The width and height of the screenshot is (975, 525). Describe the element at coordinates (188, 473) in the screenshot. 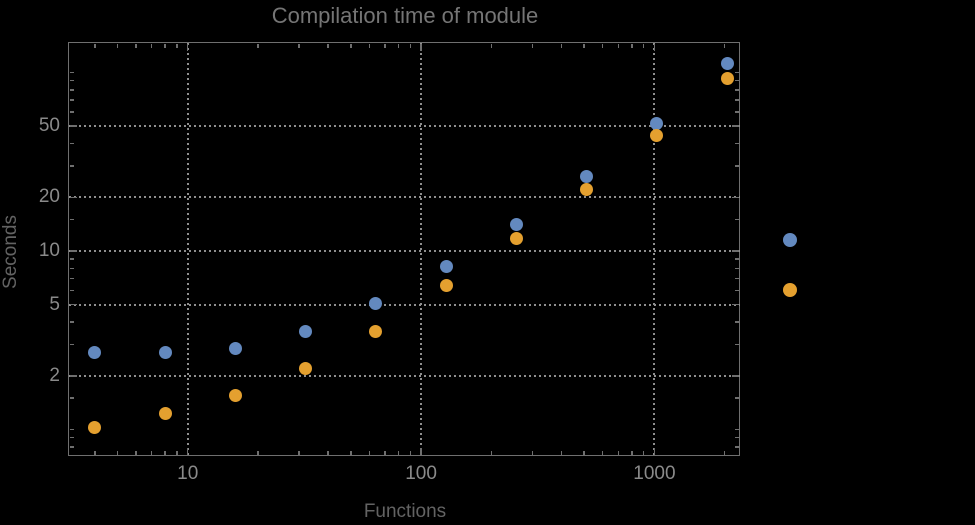

I see `x-tick-label: 10` at that location.